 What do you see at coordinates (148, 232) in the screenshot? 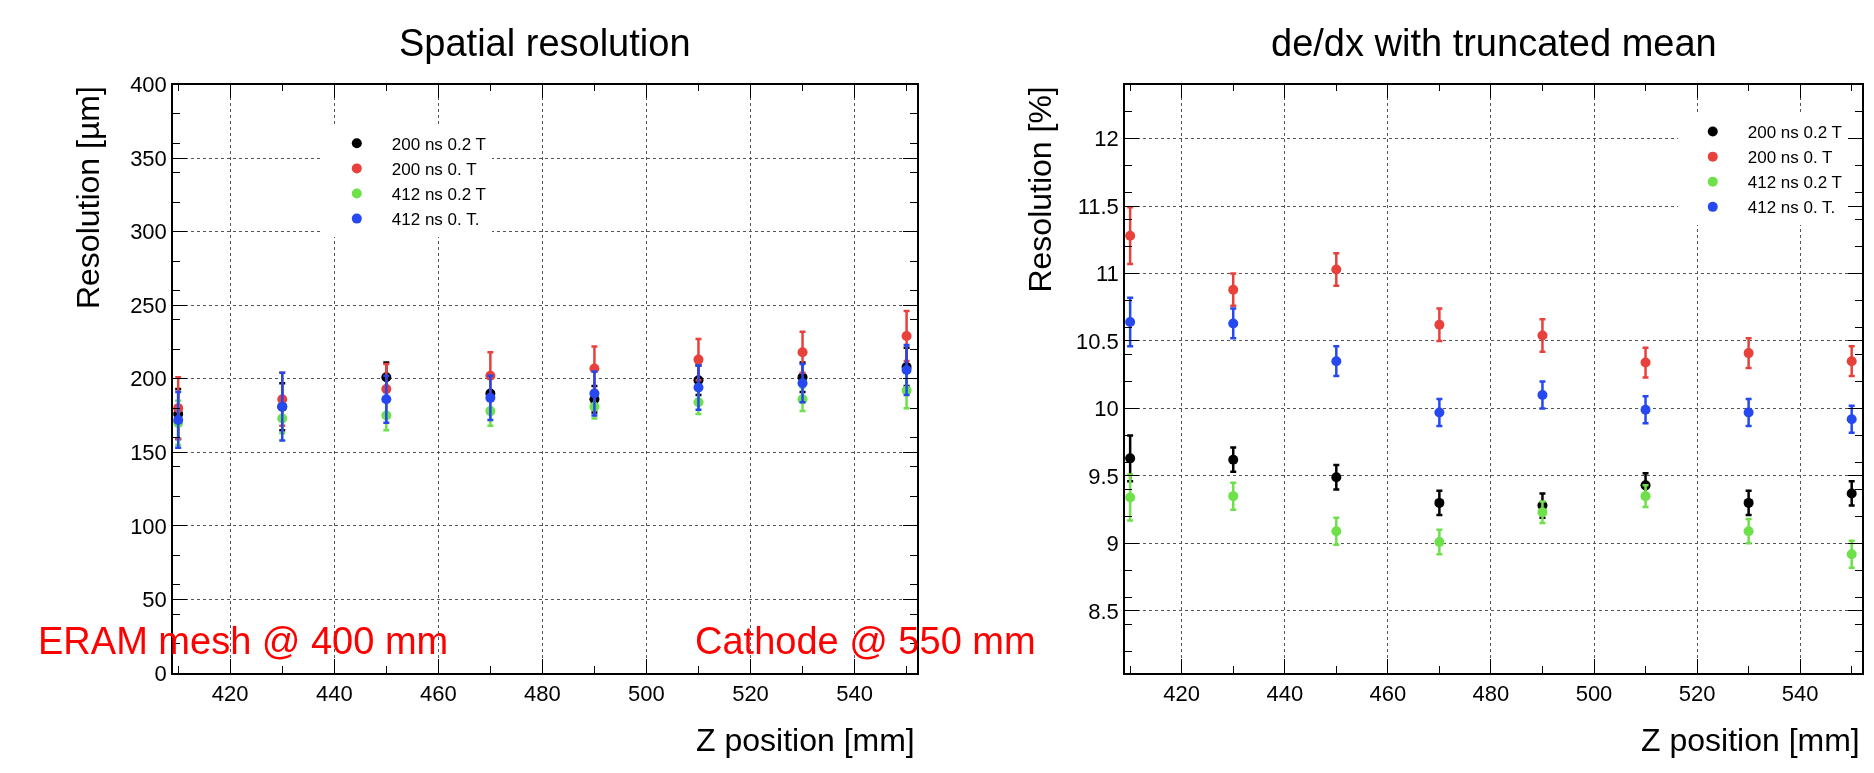
I see `y-tick-label: 300` at bounding box center [148, 232].